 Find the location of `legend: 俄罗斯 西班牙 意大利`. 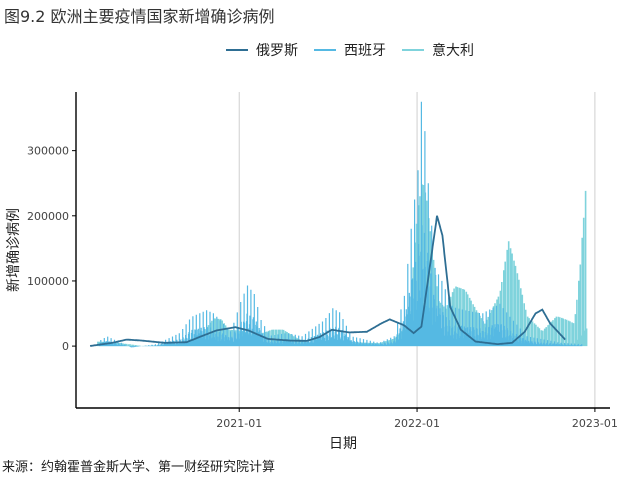

legend: 俄罗斯 西班牙 意大利 is located at coordinates (350, 50).